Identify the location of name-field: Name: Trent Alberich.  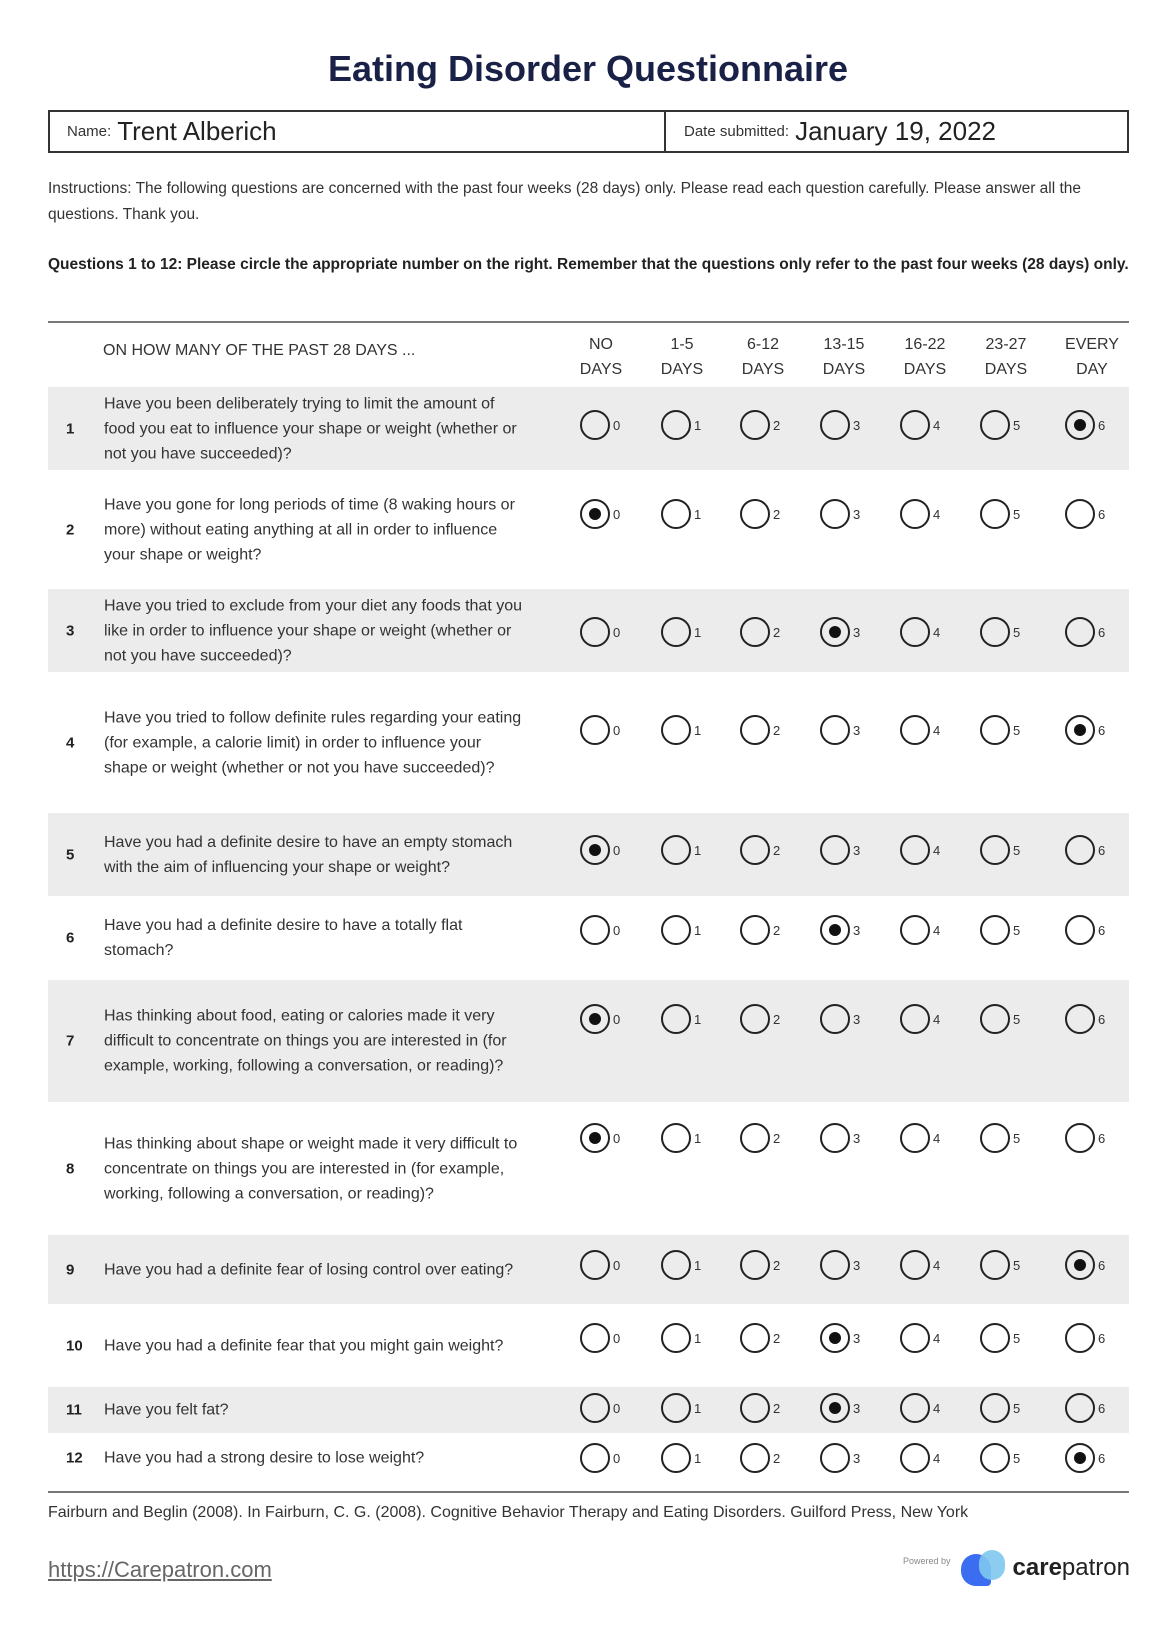
(358, 131).